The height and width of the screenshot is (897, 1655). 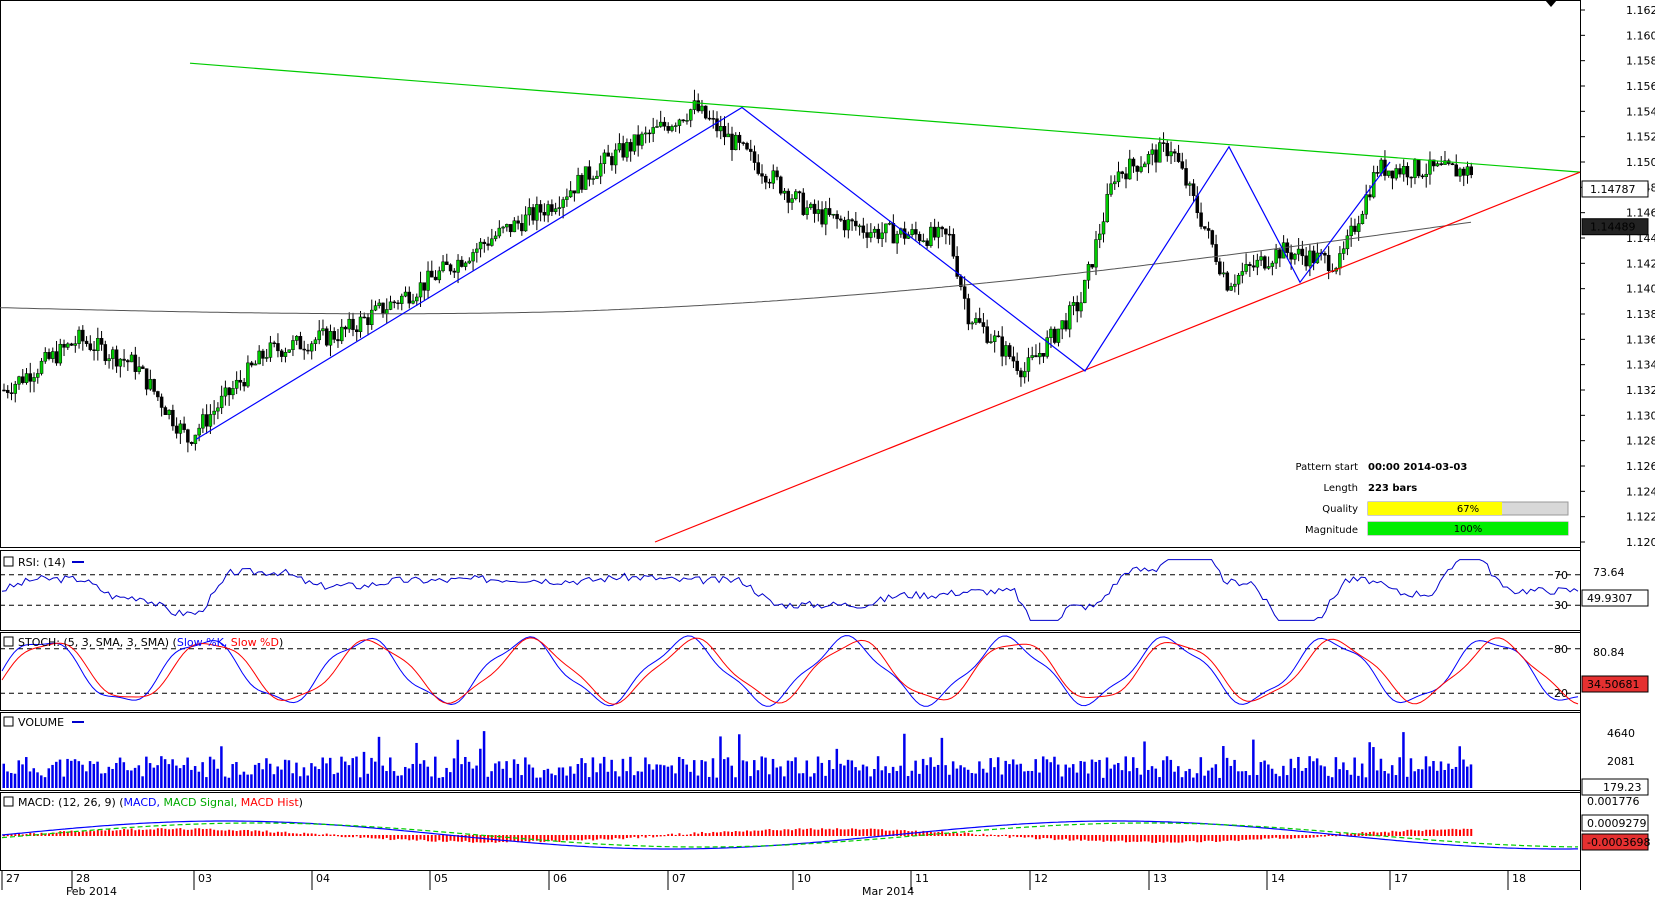 What do you see at coordinates (1561, 605) in the screenshot?
I see `rsi-level-30: 30` at bounding box center [1561, 605].